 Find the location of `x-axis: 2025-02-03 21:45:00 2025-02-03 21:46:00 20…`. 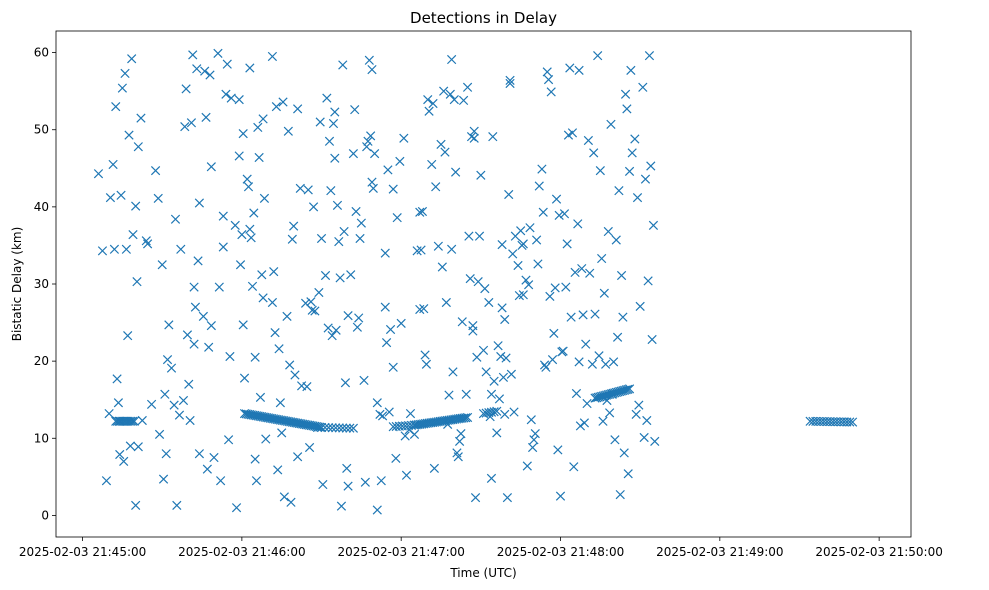

x-axis: 2025-02-03 21:45:00 2025-02-03 21:46:00 20… is located at coordinates (481, 548).